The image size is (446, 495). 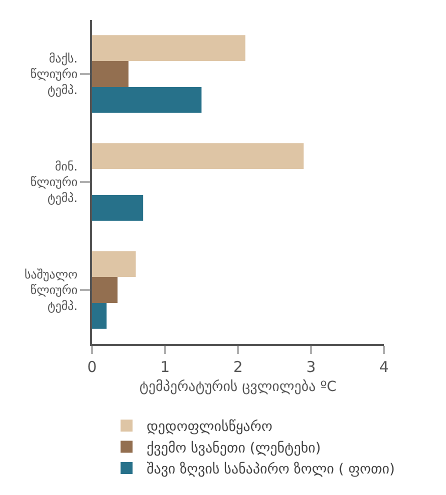 I want to click on x-tick-label: 2, so click(x=238, y=367).